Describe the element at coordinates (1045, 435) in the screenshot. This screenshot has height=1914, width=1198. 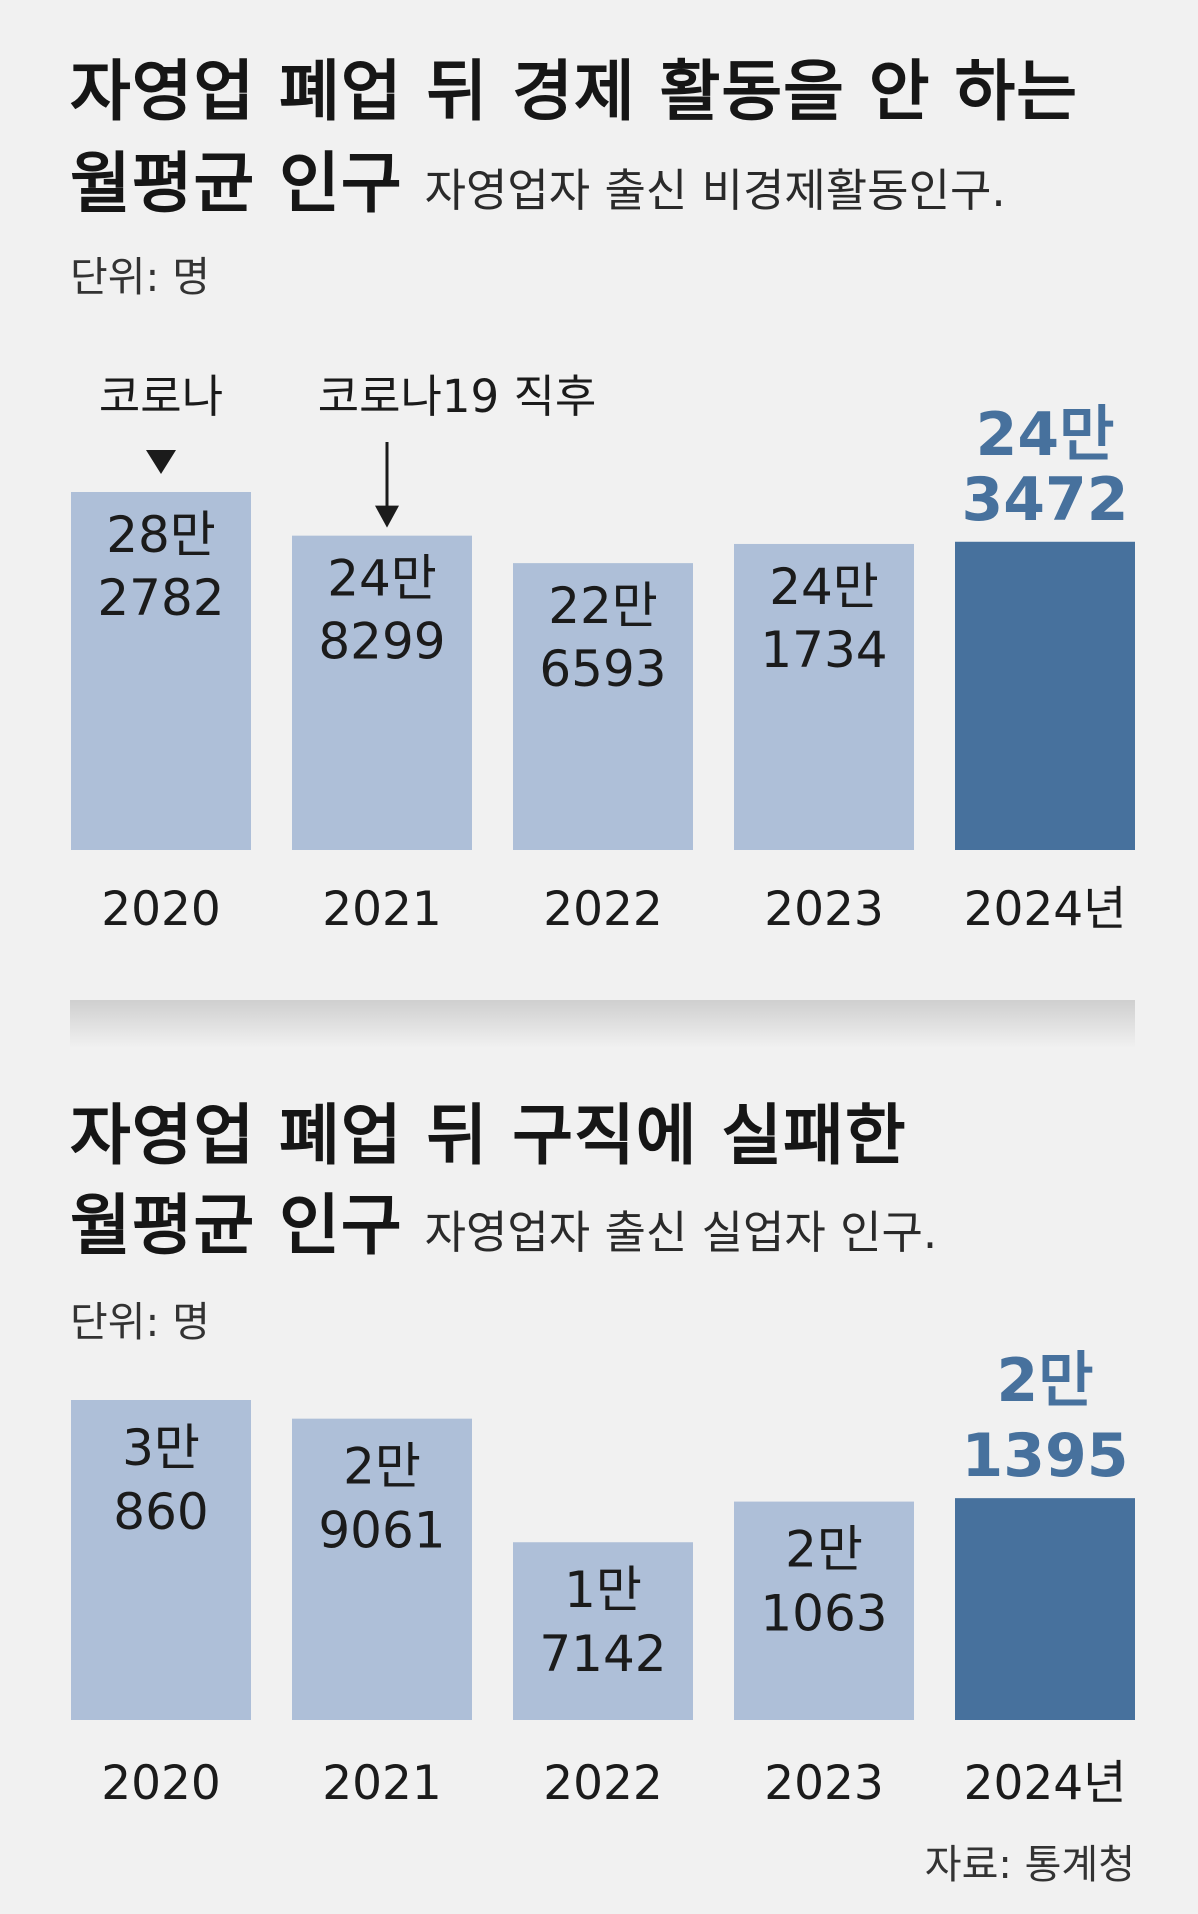
I see `chart1-highlight-label-0: 24만` at that location.